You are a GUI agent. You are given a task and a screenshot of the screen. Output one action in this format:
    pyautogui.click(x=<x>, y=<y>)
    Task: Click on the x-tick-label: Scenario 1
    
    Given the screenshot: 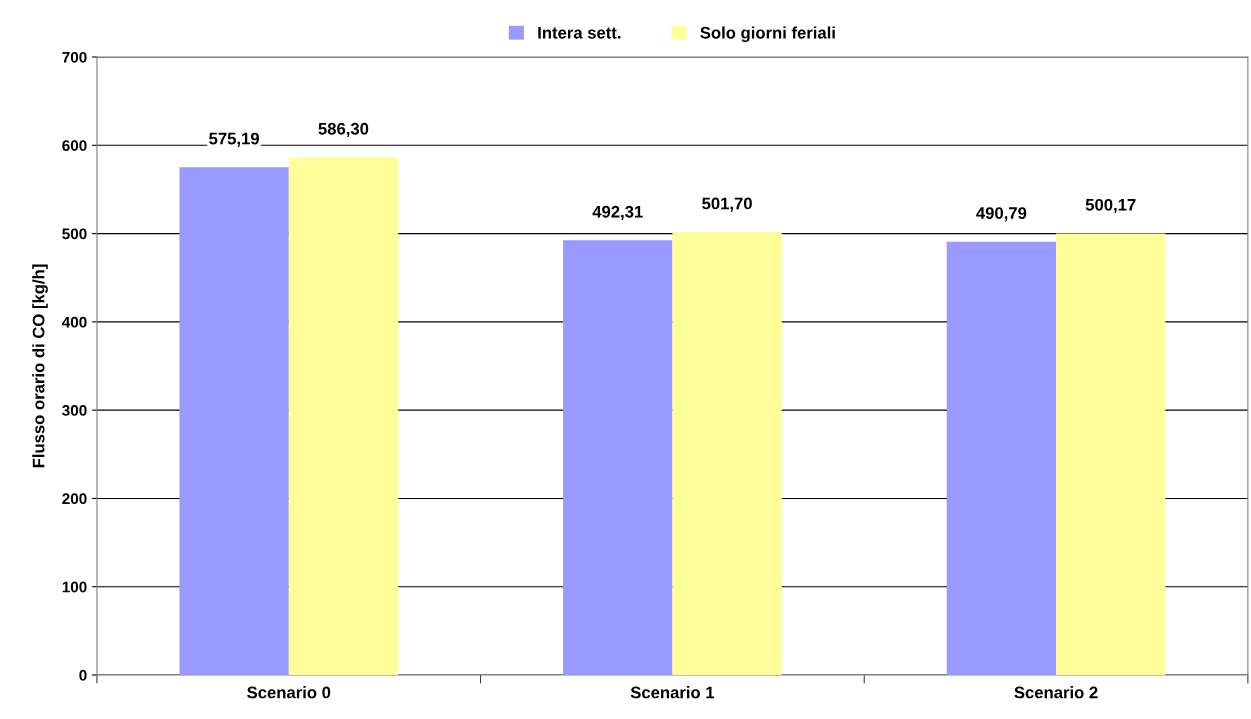 What is the action you would take?
    pyautogui.click(x=672, y=692)
    